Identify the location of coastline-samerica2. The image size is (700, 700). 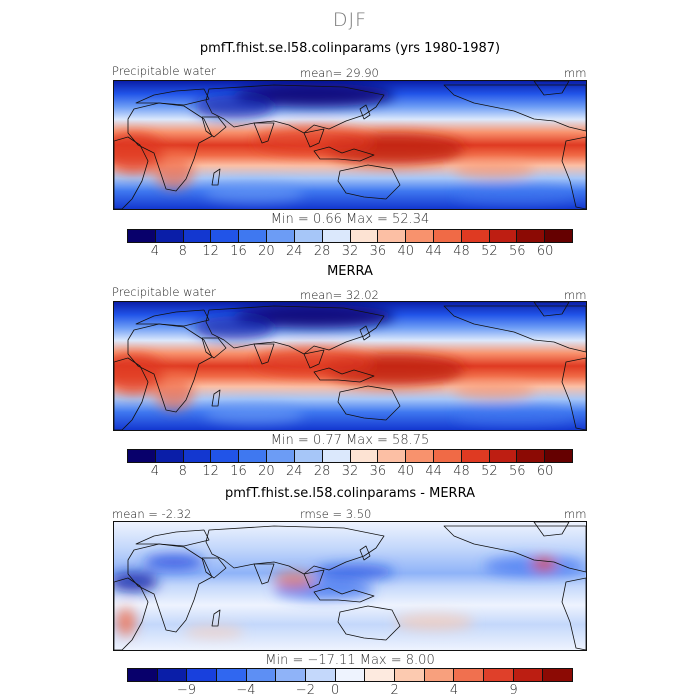
(573, 613).